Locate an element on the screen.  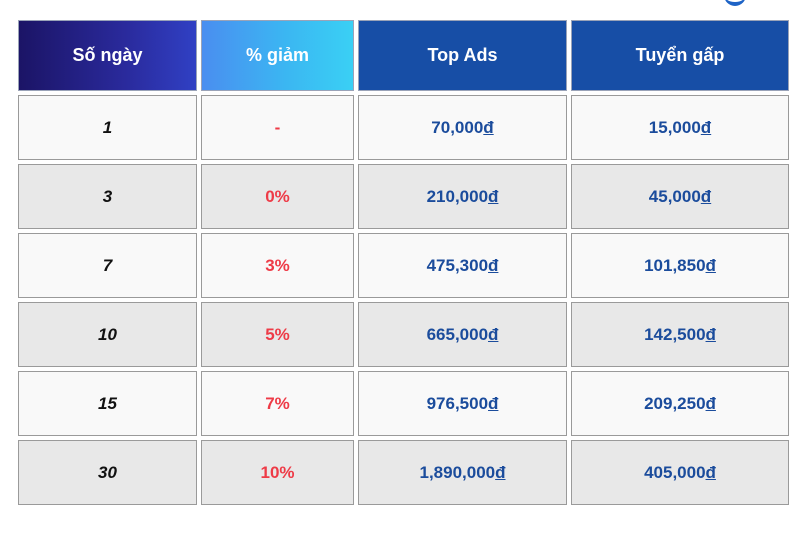
days-cell: 7 is located at coordinates (107, 265).